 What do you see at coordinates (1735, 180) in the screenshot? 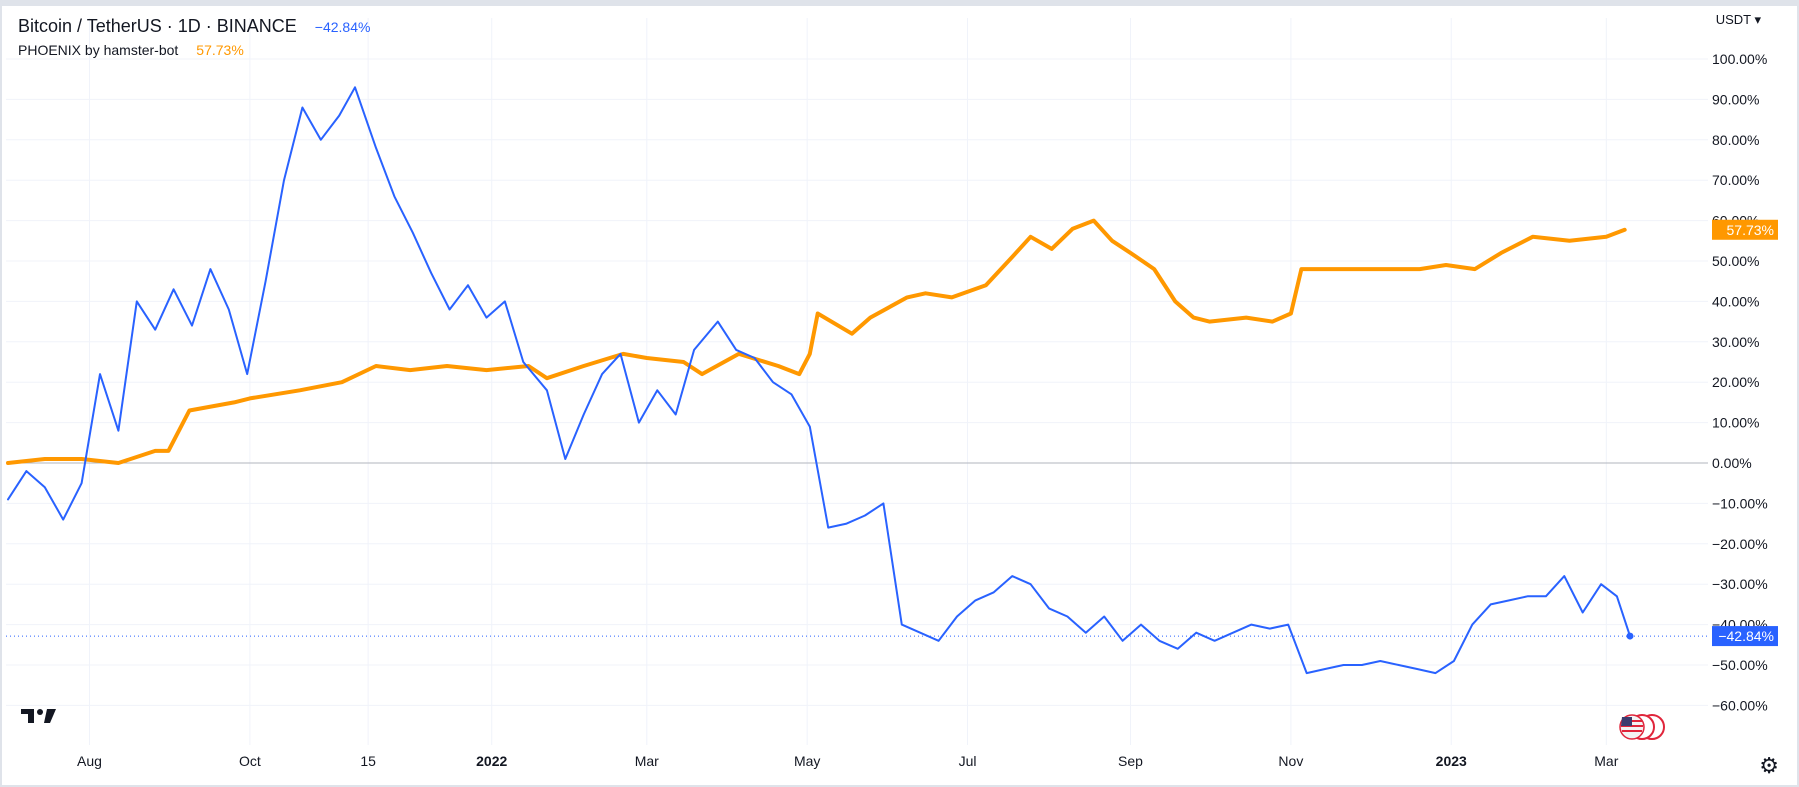
I see `y-tick-label: 70.00%` at bounding box center [1735, 180].